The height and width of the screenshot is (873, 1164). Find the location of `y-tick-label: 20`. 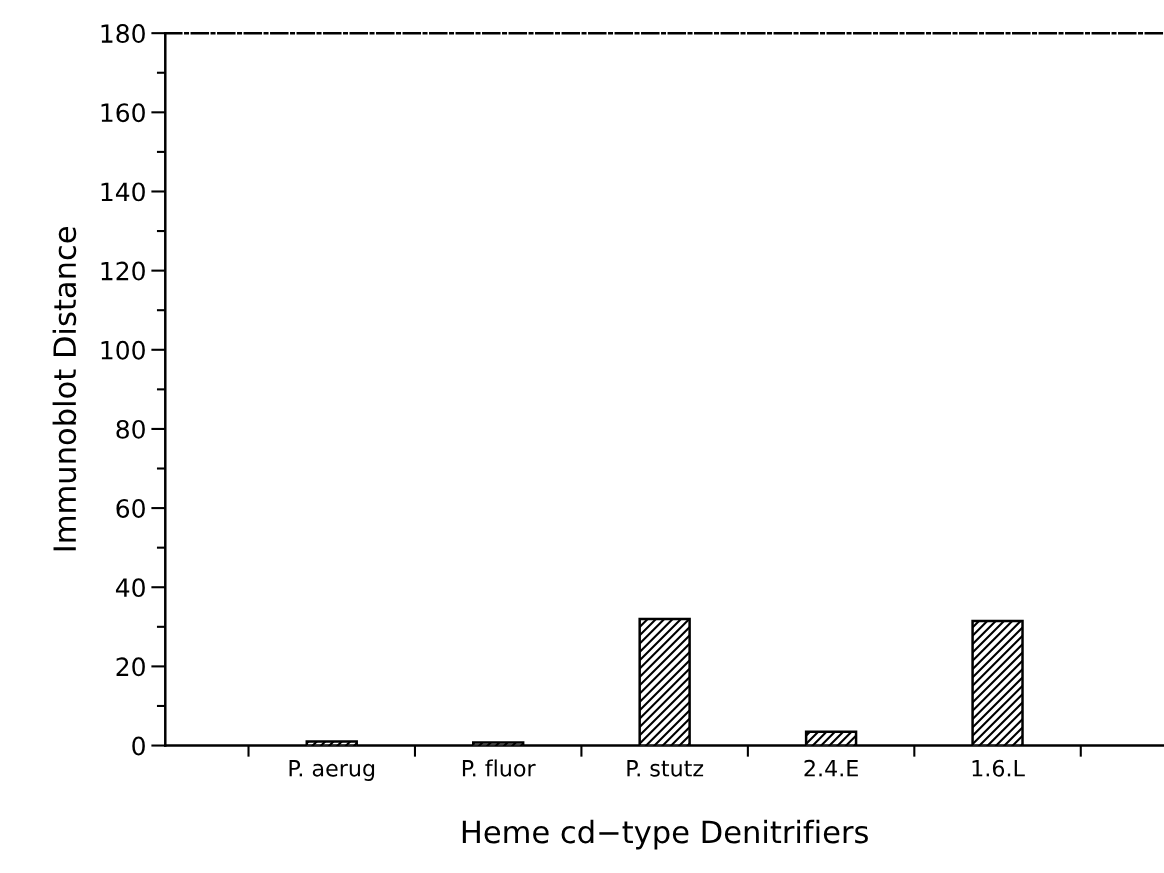

y-tick-label: 20 is located at coordinates (130, 667).